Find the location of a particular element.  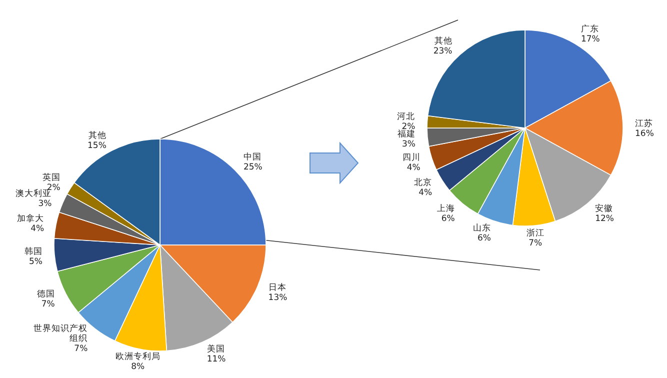

slice-label: 加拿大 is located at coordinates (30, 218).